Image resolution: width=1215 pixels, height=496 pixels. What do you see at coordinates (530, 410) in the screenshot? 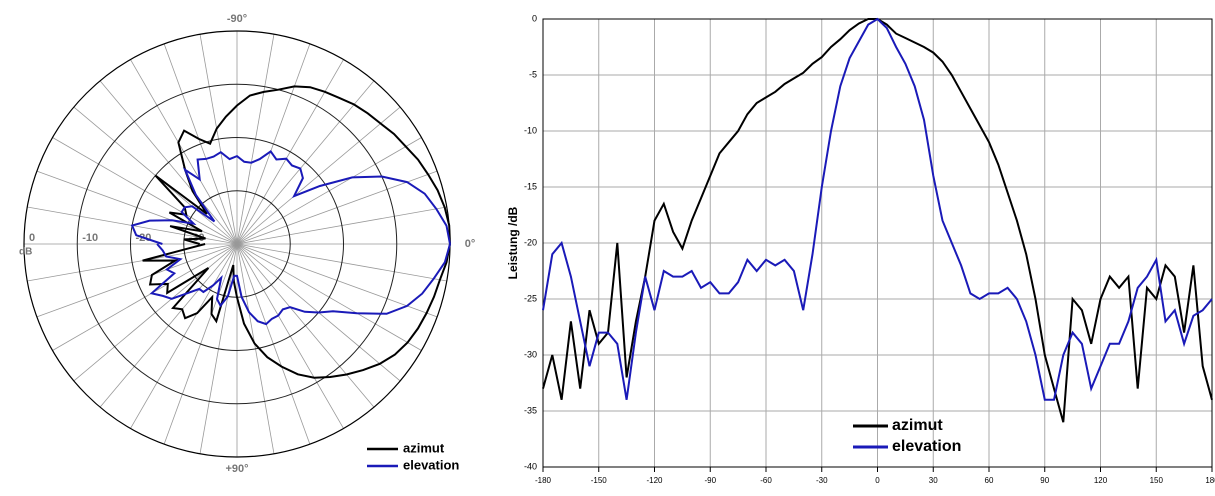
I see `y-tick-label: -35` at bounding box center [530, 410].